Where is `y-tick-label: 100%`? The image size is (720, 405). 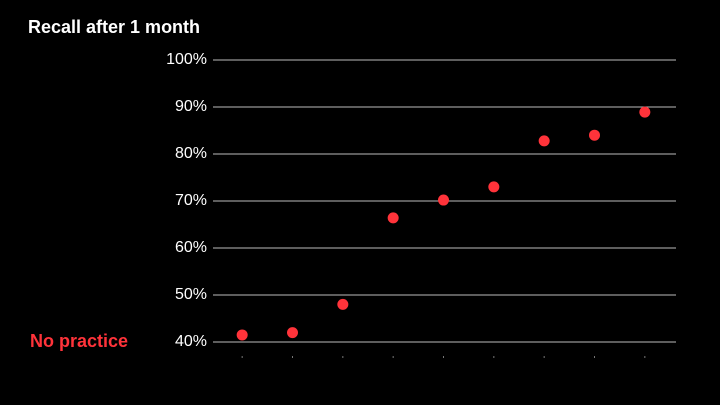 y-tick-label: 100% is located at coordinates (186, 59).